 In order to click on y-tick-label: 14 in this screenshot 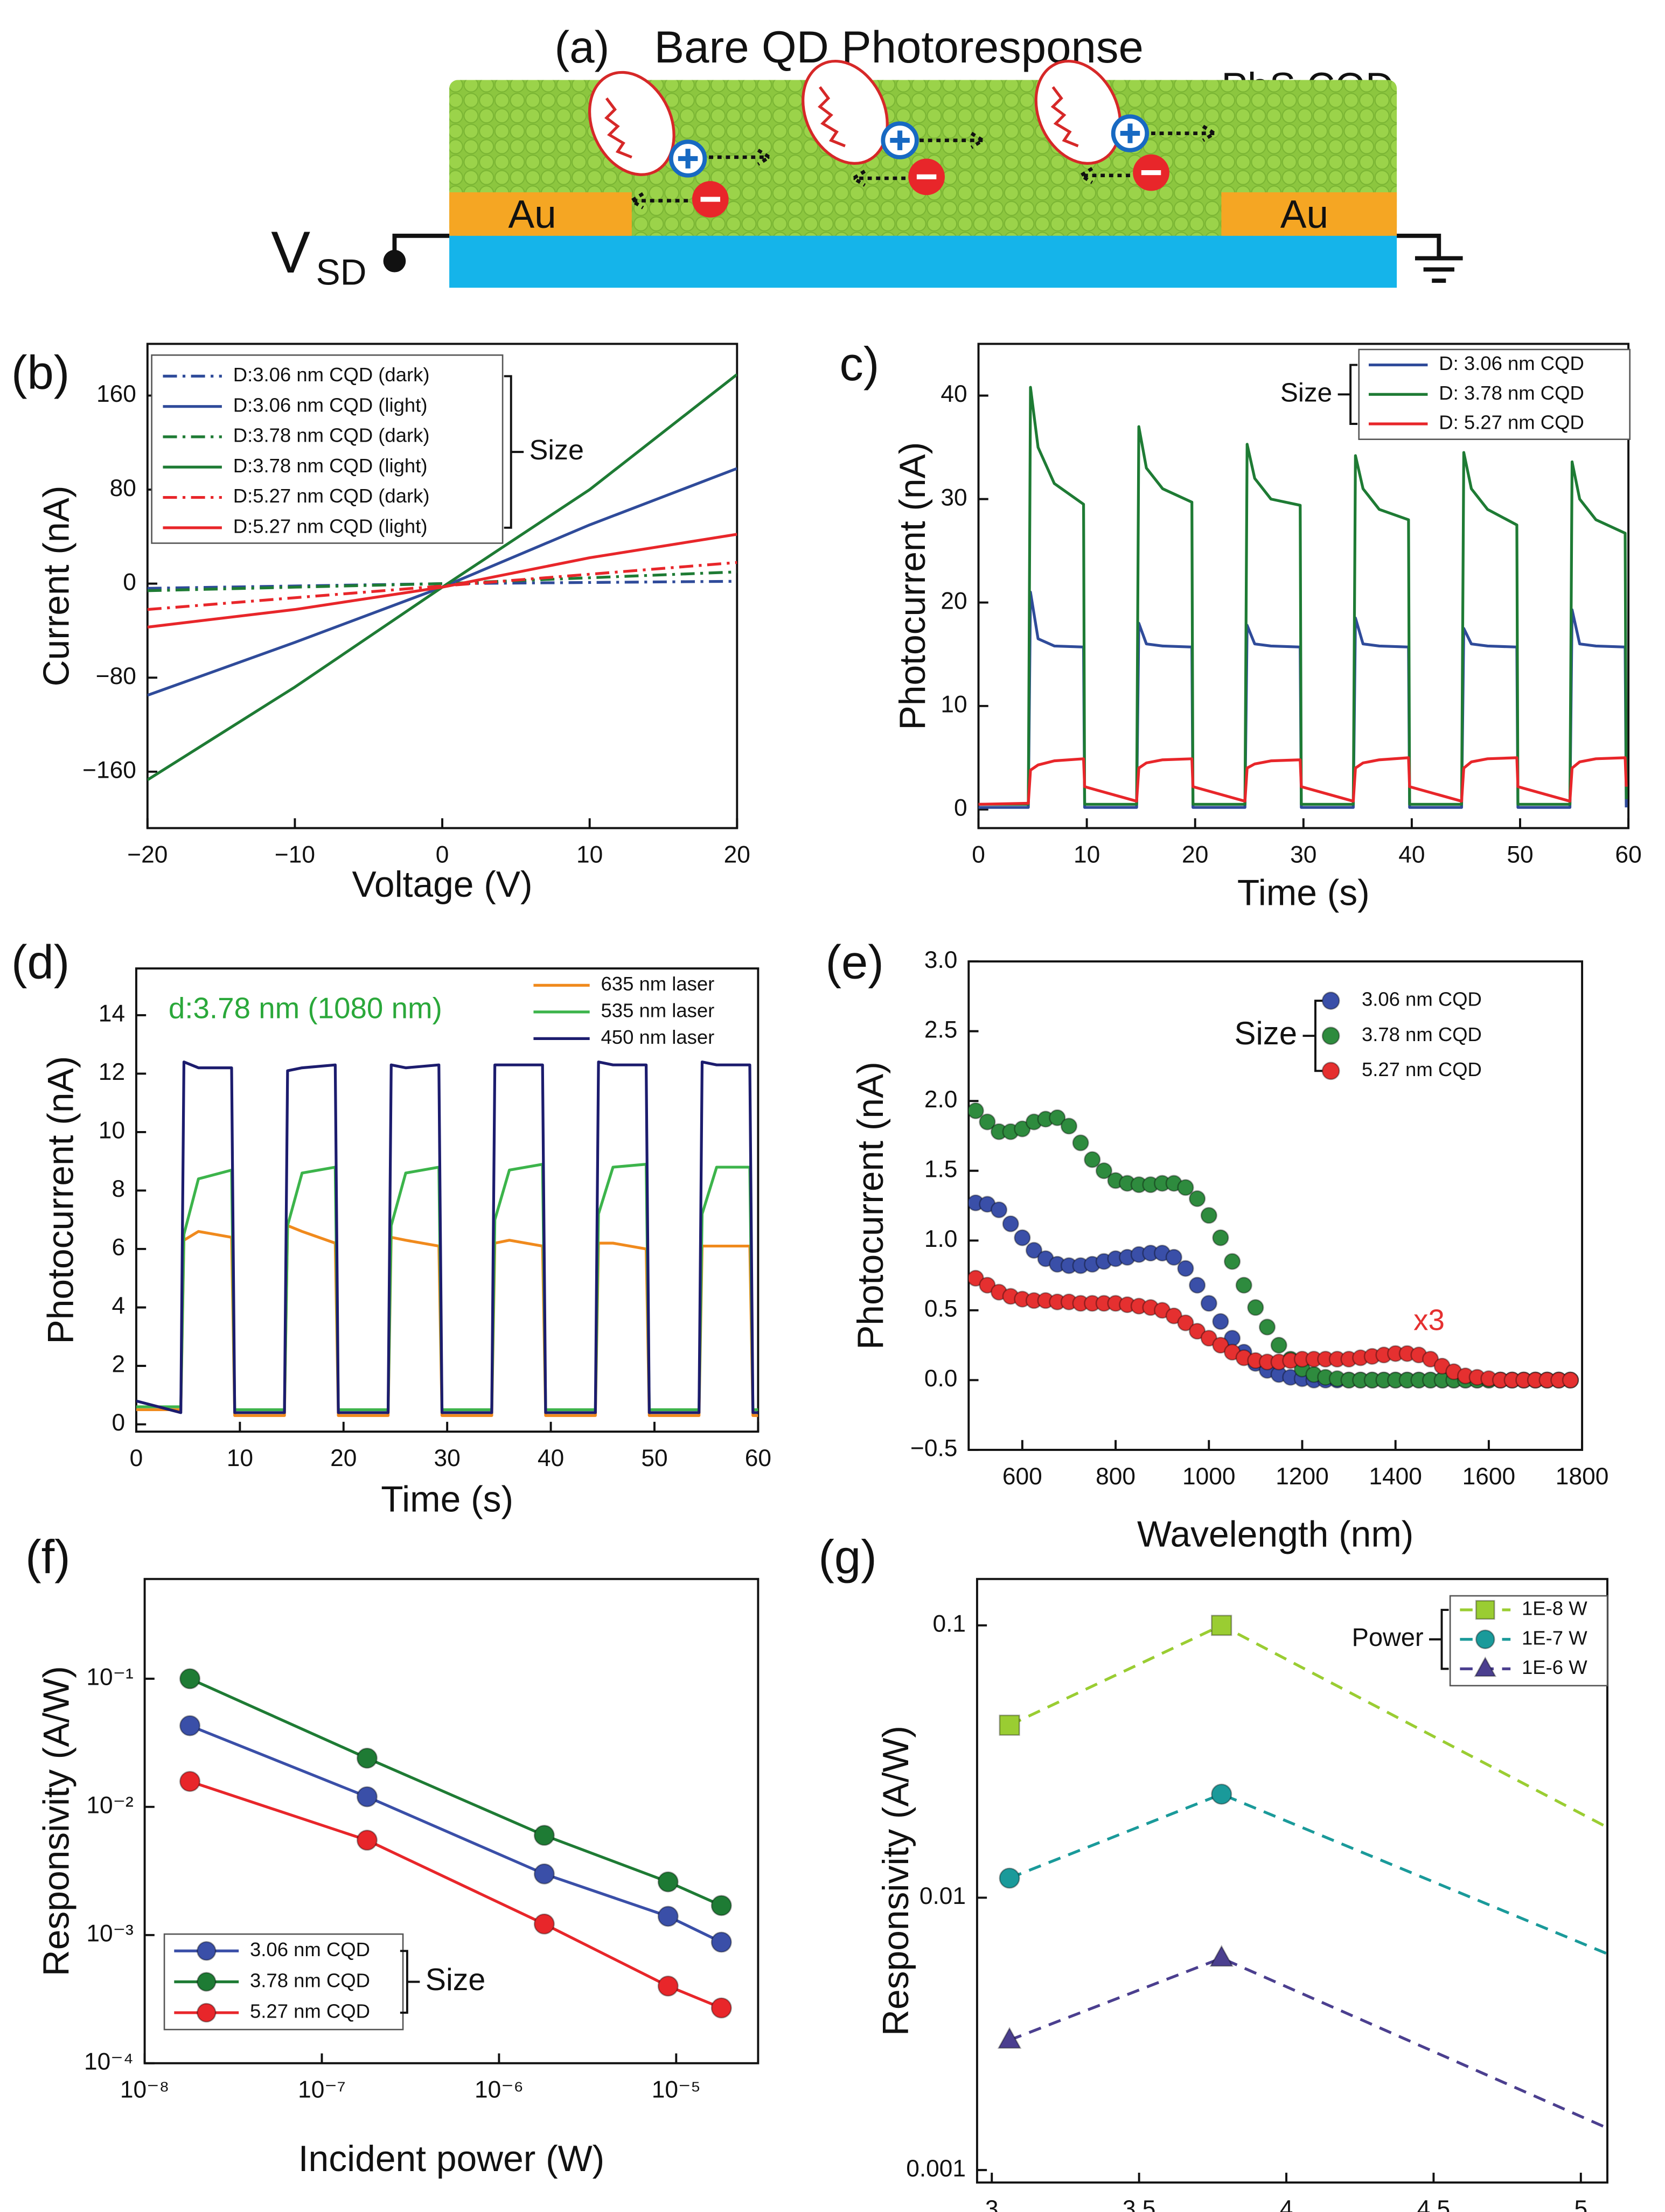, I will do `click(112, 1014)`.